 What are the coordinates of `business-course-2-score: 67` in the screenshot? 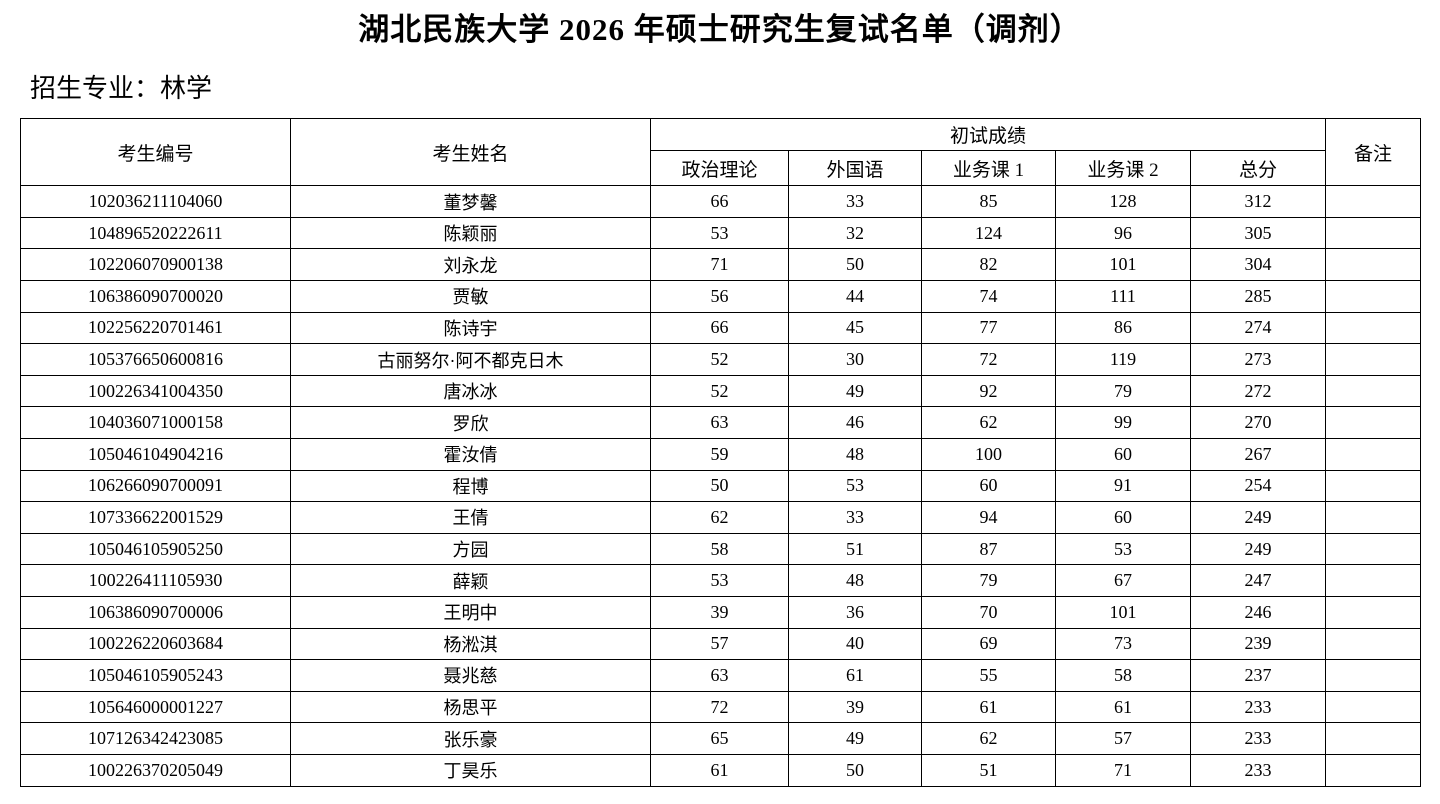 It's located at (1123, 580).